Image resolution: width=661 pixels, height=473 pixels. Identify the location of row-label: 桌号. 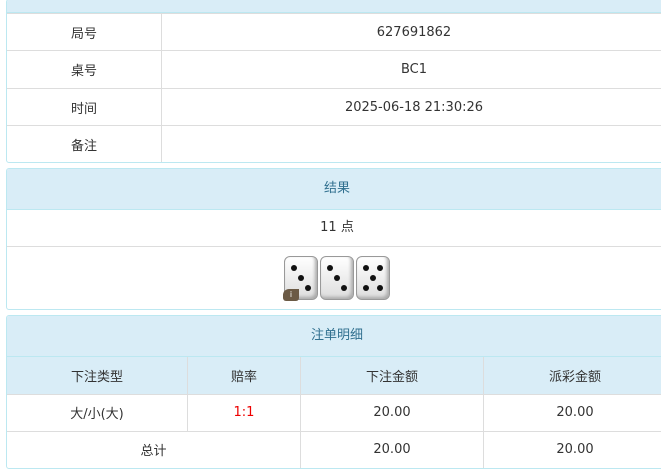
(84, 69).